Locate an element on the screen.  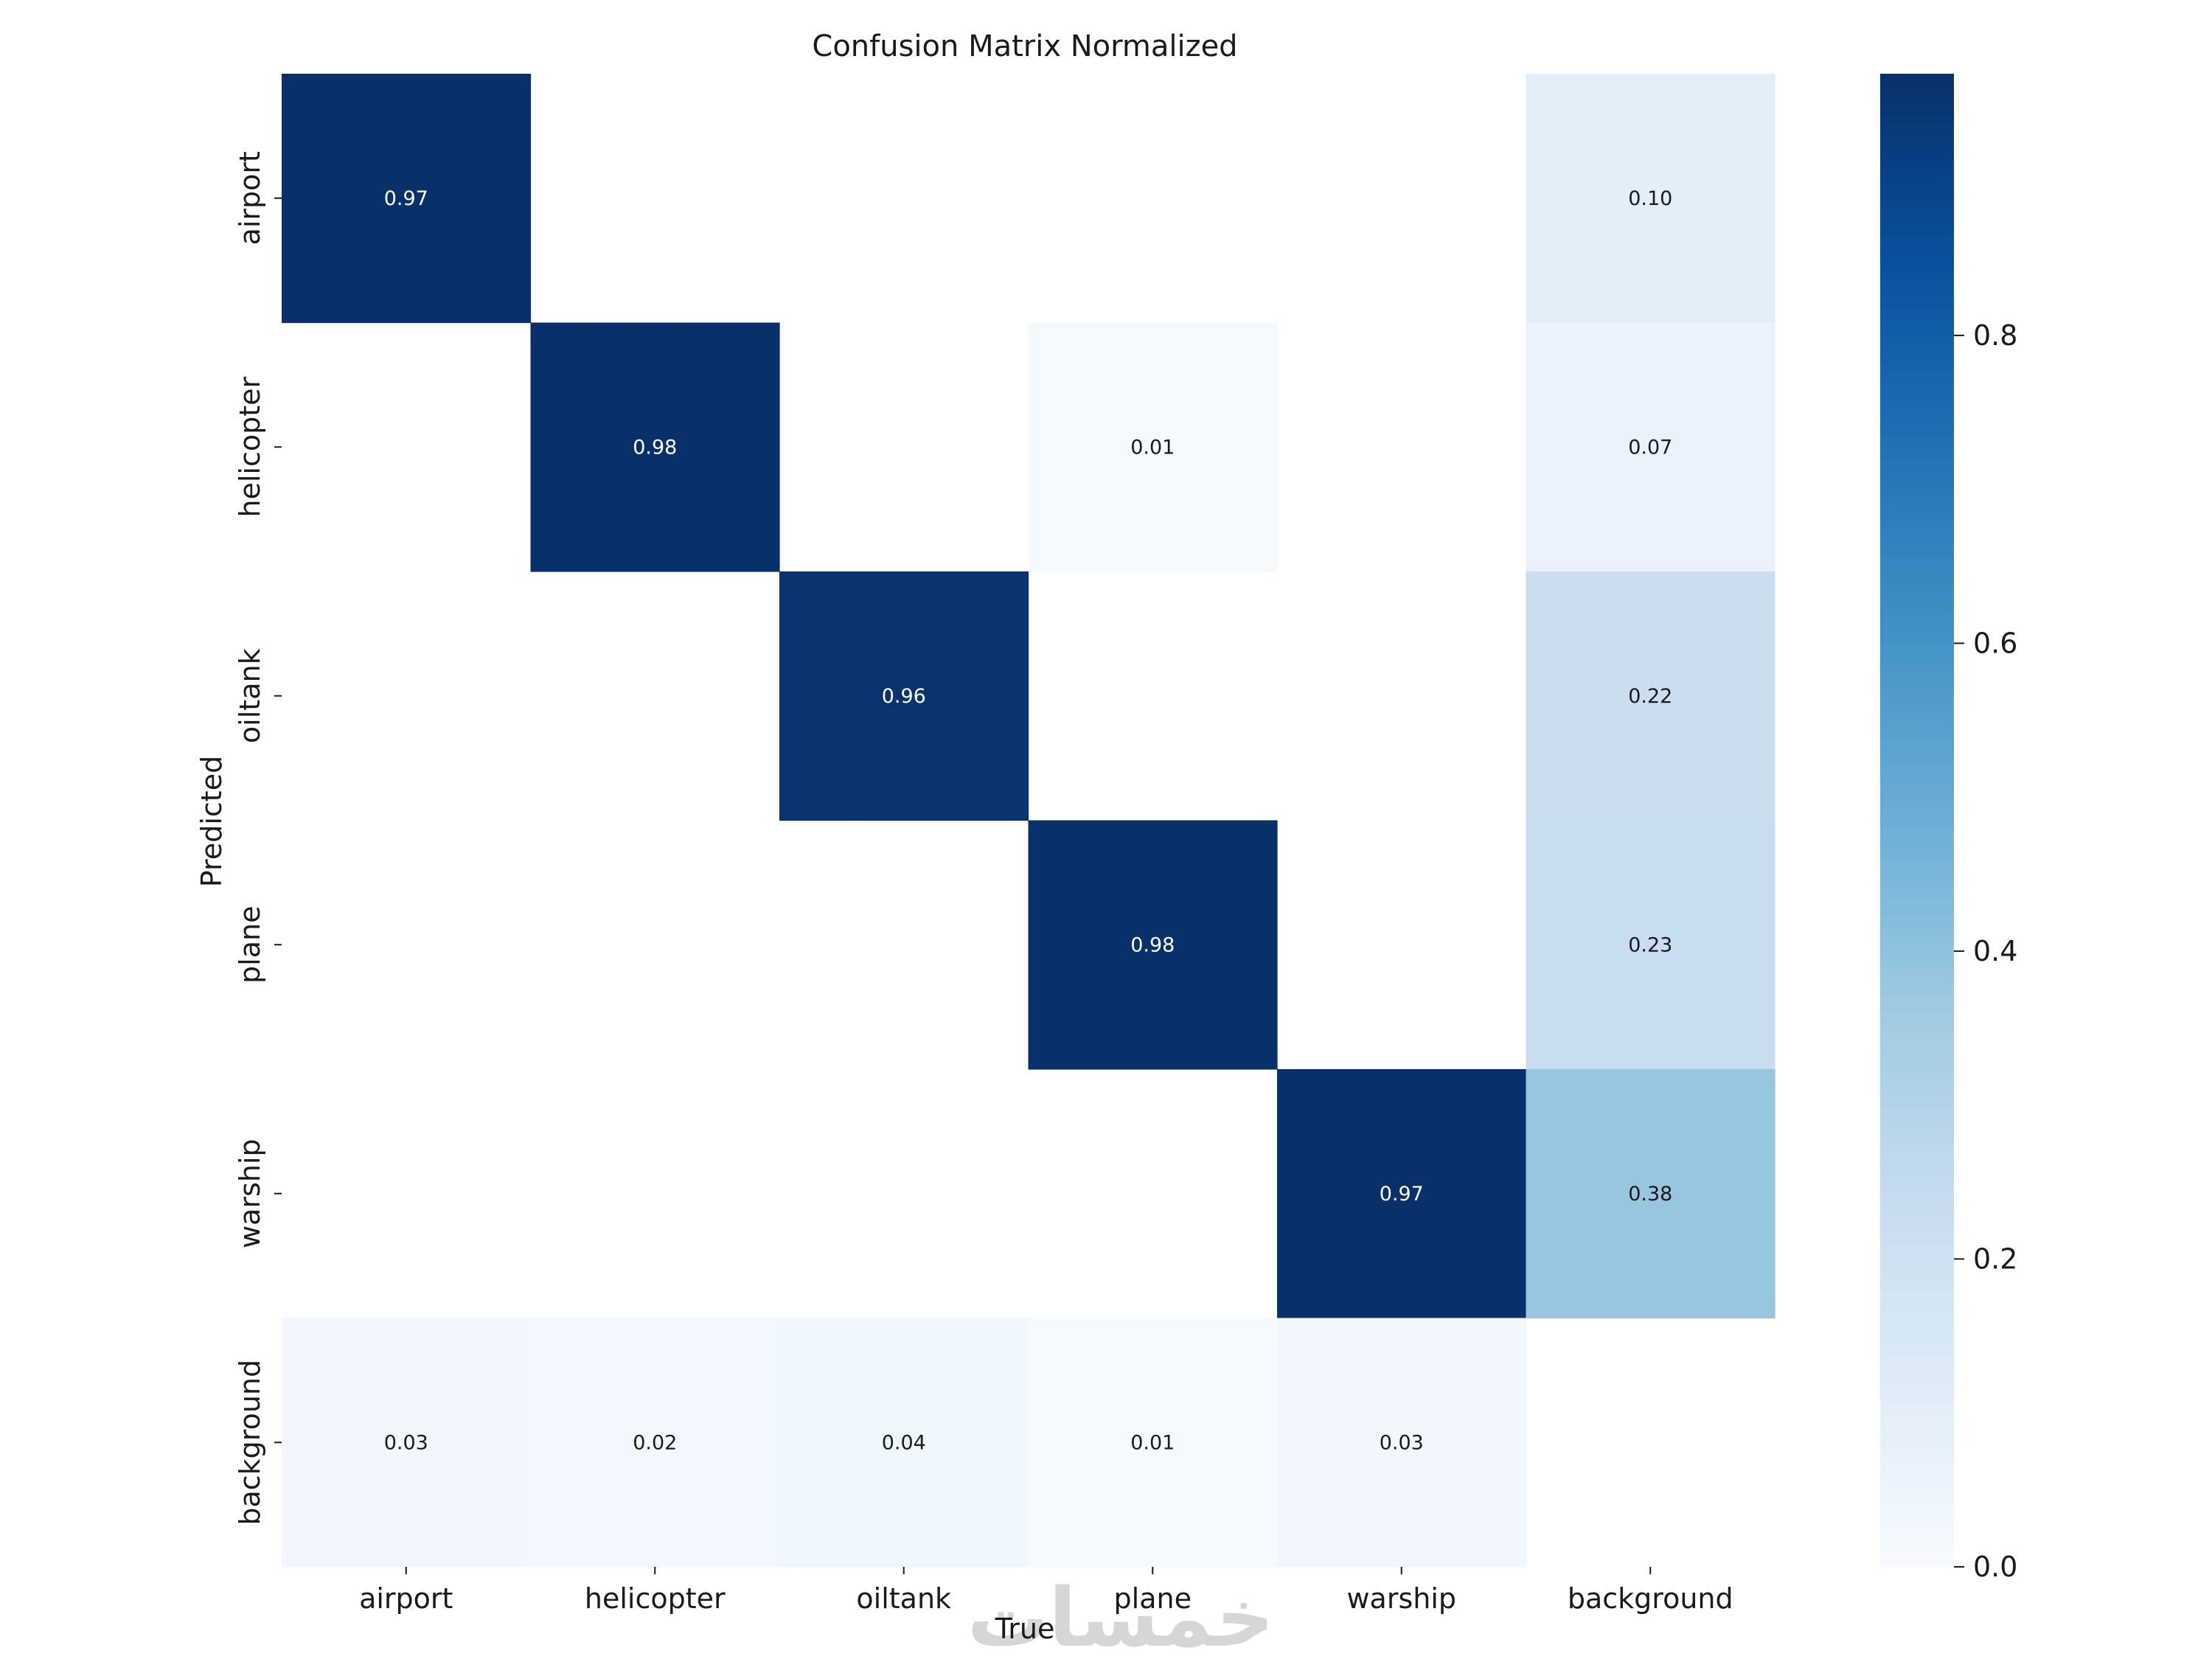
chart-title: Confusion Matrix Normalized is located at coordinates (1024, 46).